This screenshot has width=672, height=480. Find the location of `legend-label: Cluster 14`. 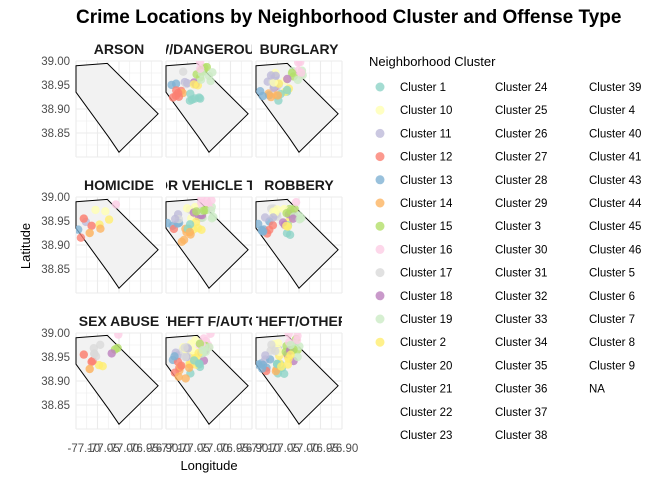

legend-label: Cluster 14 is located at coordinates (426, 204).